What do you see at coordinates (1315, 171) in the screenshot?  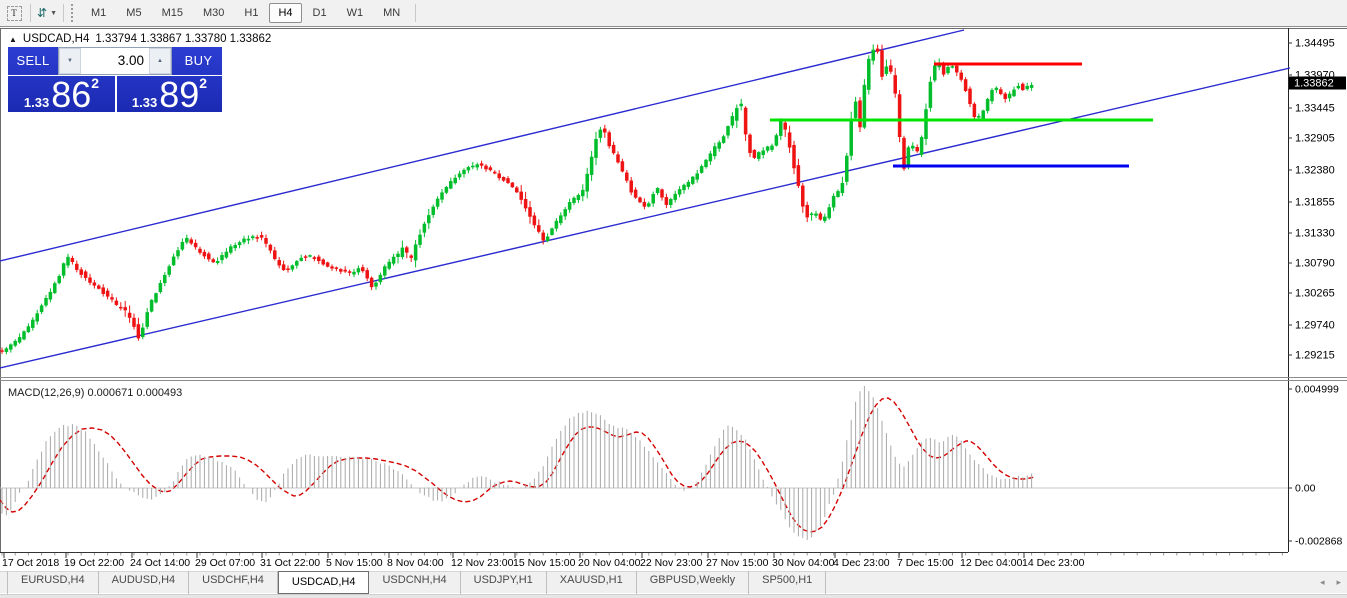 I see `price-tick-label: 1.32380` at bounding box center [1315, 171].